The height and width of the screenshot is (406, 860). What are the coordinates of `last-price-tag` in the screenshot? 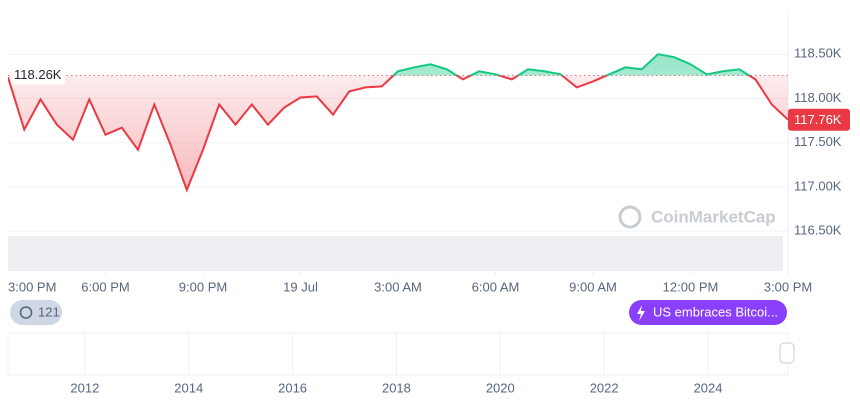 It's located at (819, 119).